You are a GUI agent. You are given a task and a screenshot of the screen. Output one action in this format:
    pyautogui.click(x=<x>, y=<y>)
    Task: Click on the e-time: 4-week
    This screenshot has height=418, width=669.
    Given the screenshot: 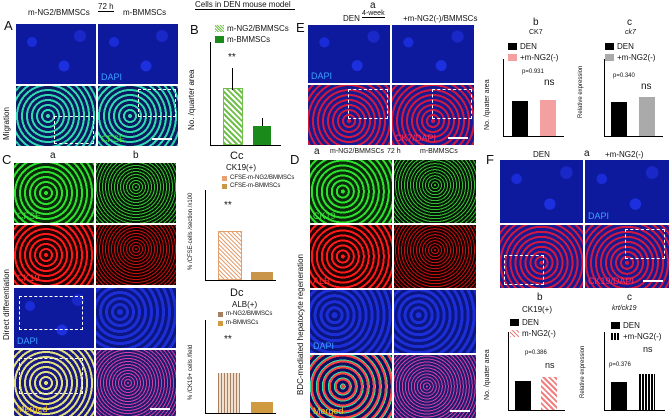 What is the action you would take?
    pyautogui.click(x=373, y=14)
    